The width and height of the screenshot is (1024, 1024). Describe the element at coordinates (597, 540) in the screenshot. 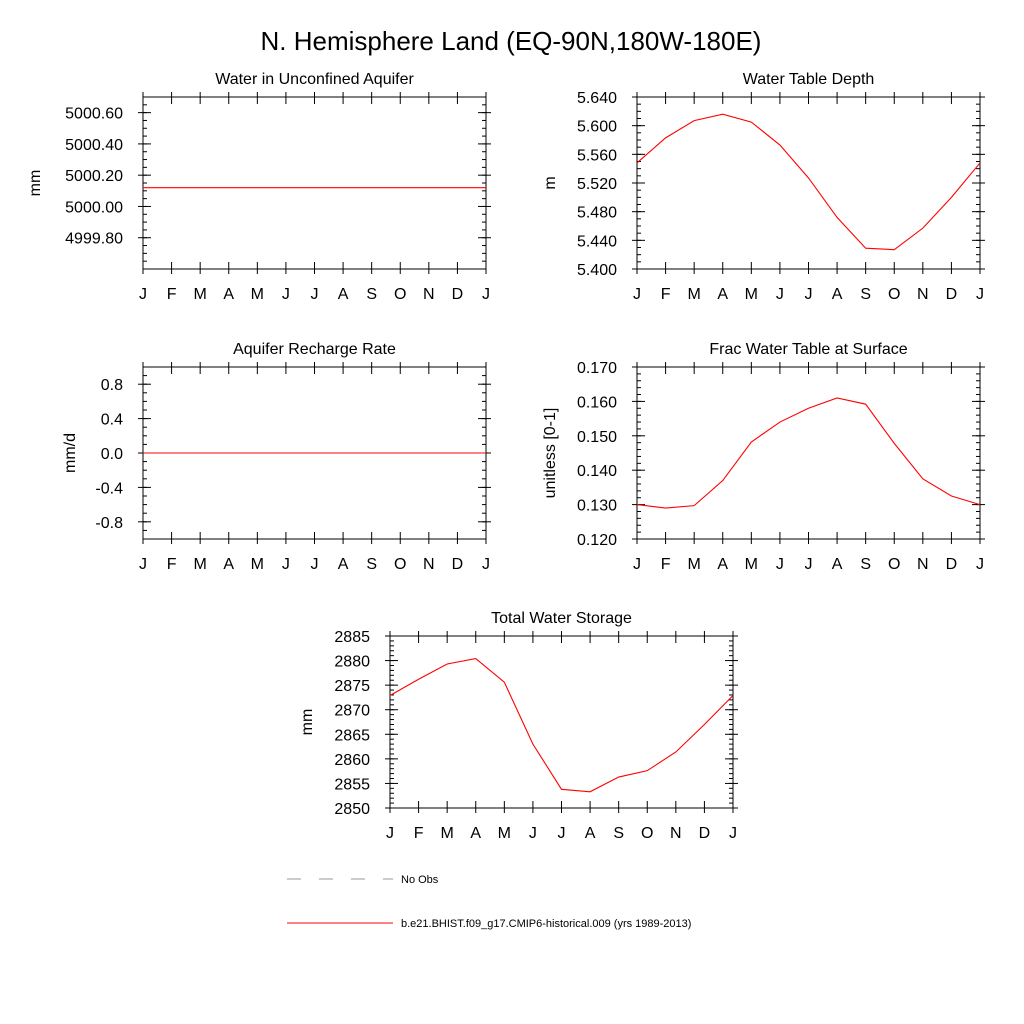

I see `y-tick-label: 0.120` at that location.